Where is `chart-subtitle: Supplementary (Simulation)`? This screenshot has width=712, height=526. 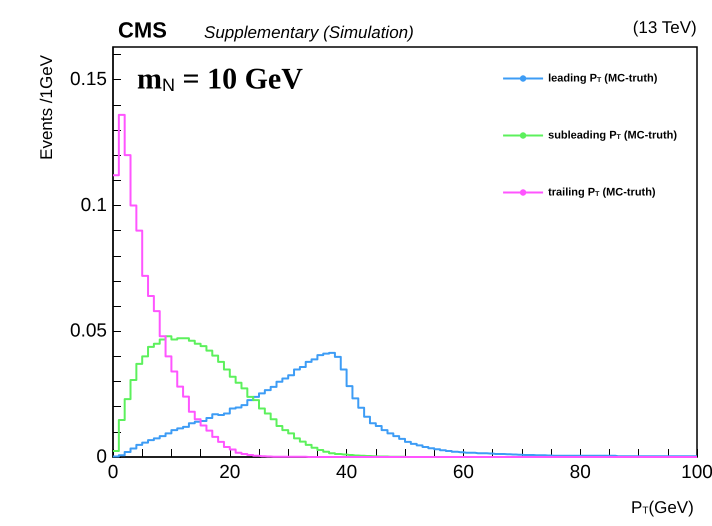 chart-subtitle: Supplementary (Simulation) is located at coordinates (309, 32).